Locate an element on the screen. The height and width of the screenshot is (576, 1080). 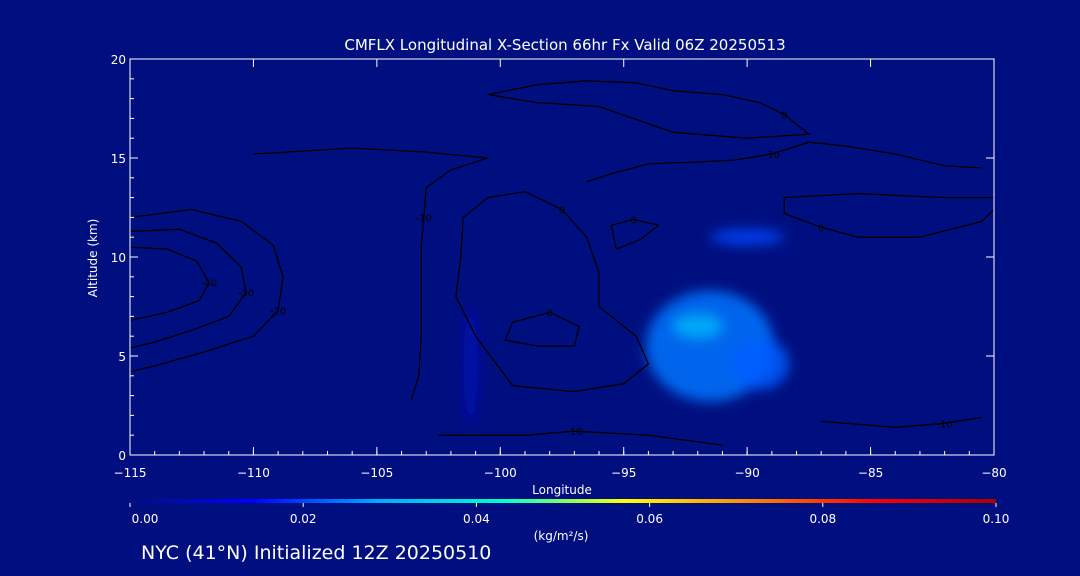
flux-field is located at coordinates (626, 327).